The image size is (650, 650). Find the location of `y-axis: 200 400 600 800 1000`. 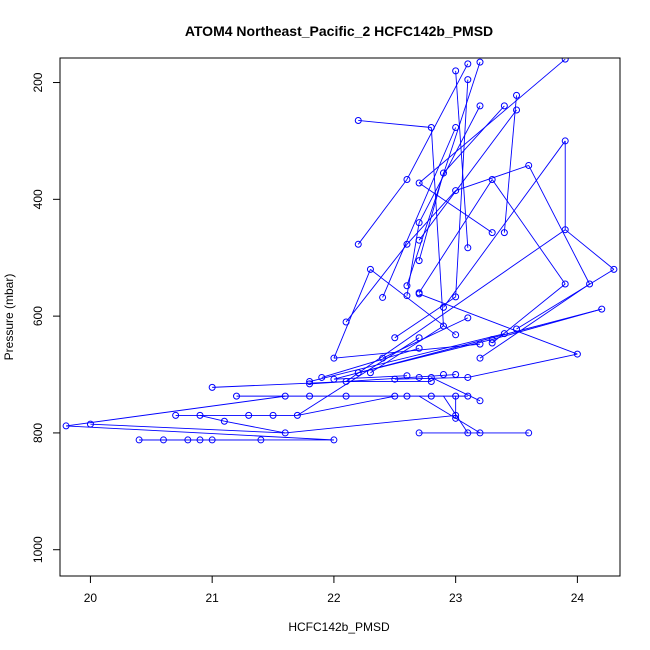

y-axis: 200 400 600 800 1000 is located at coordinates (46, 317).